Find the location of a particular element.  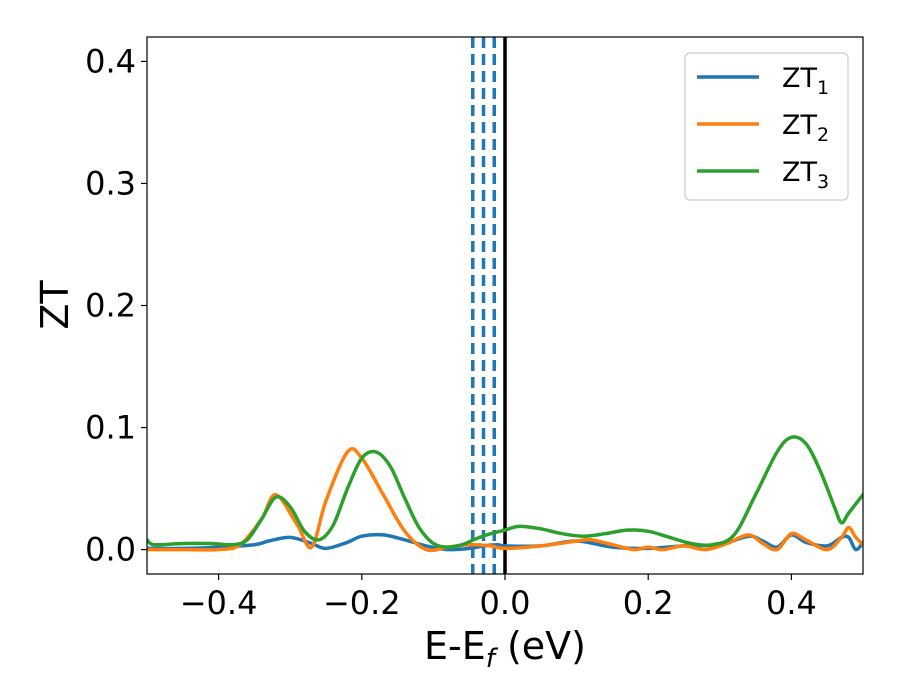

x-tick-label: −0.4 is located at coordinates (219, 603).